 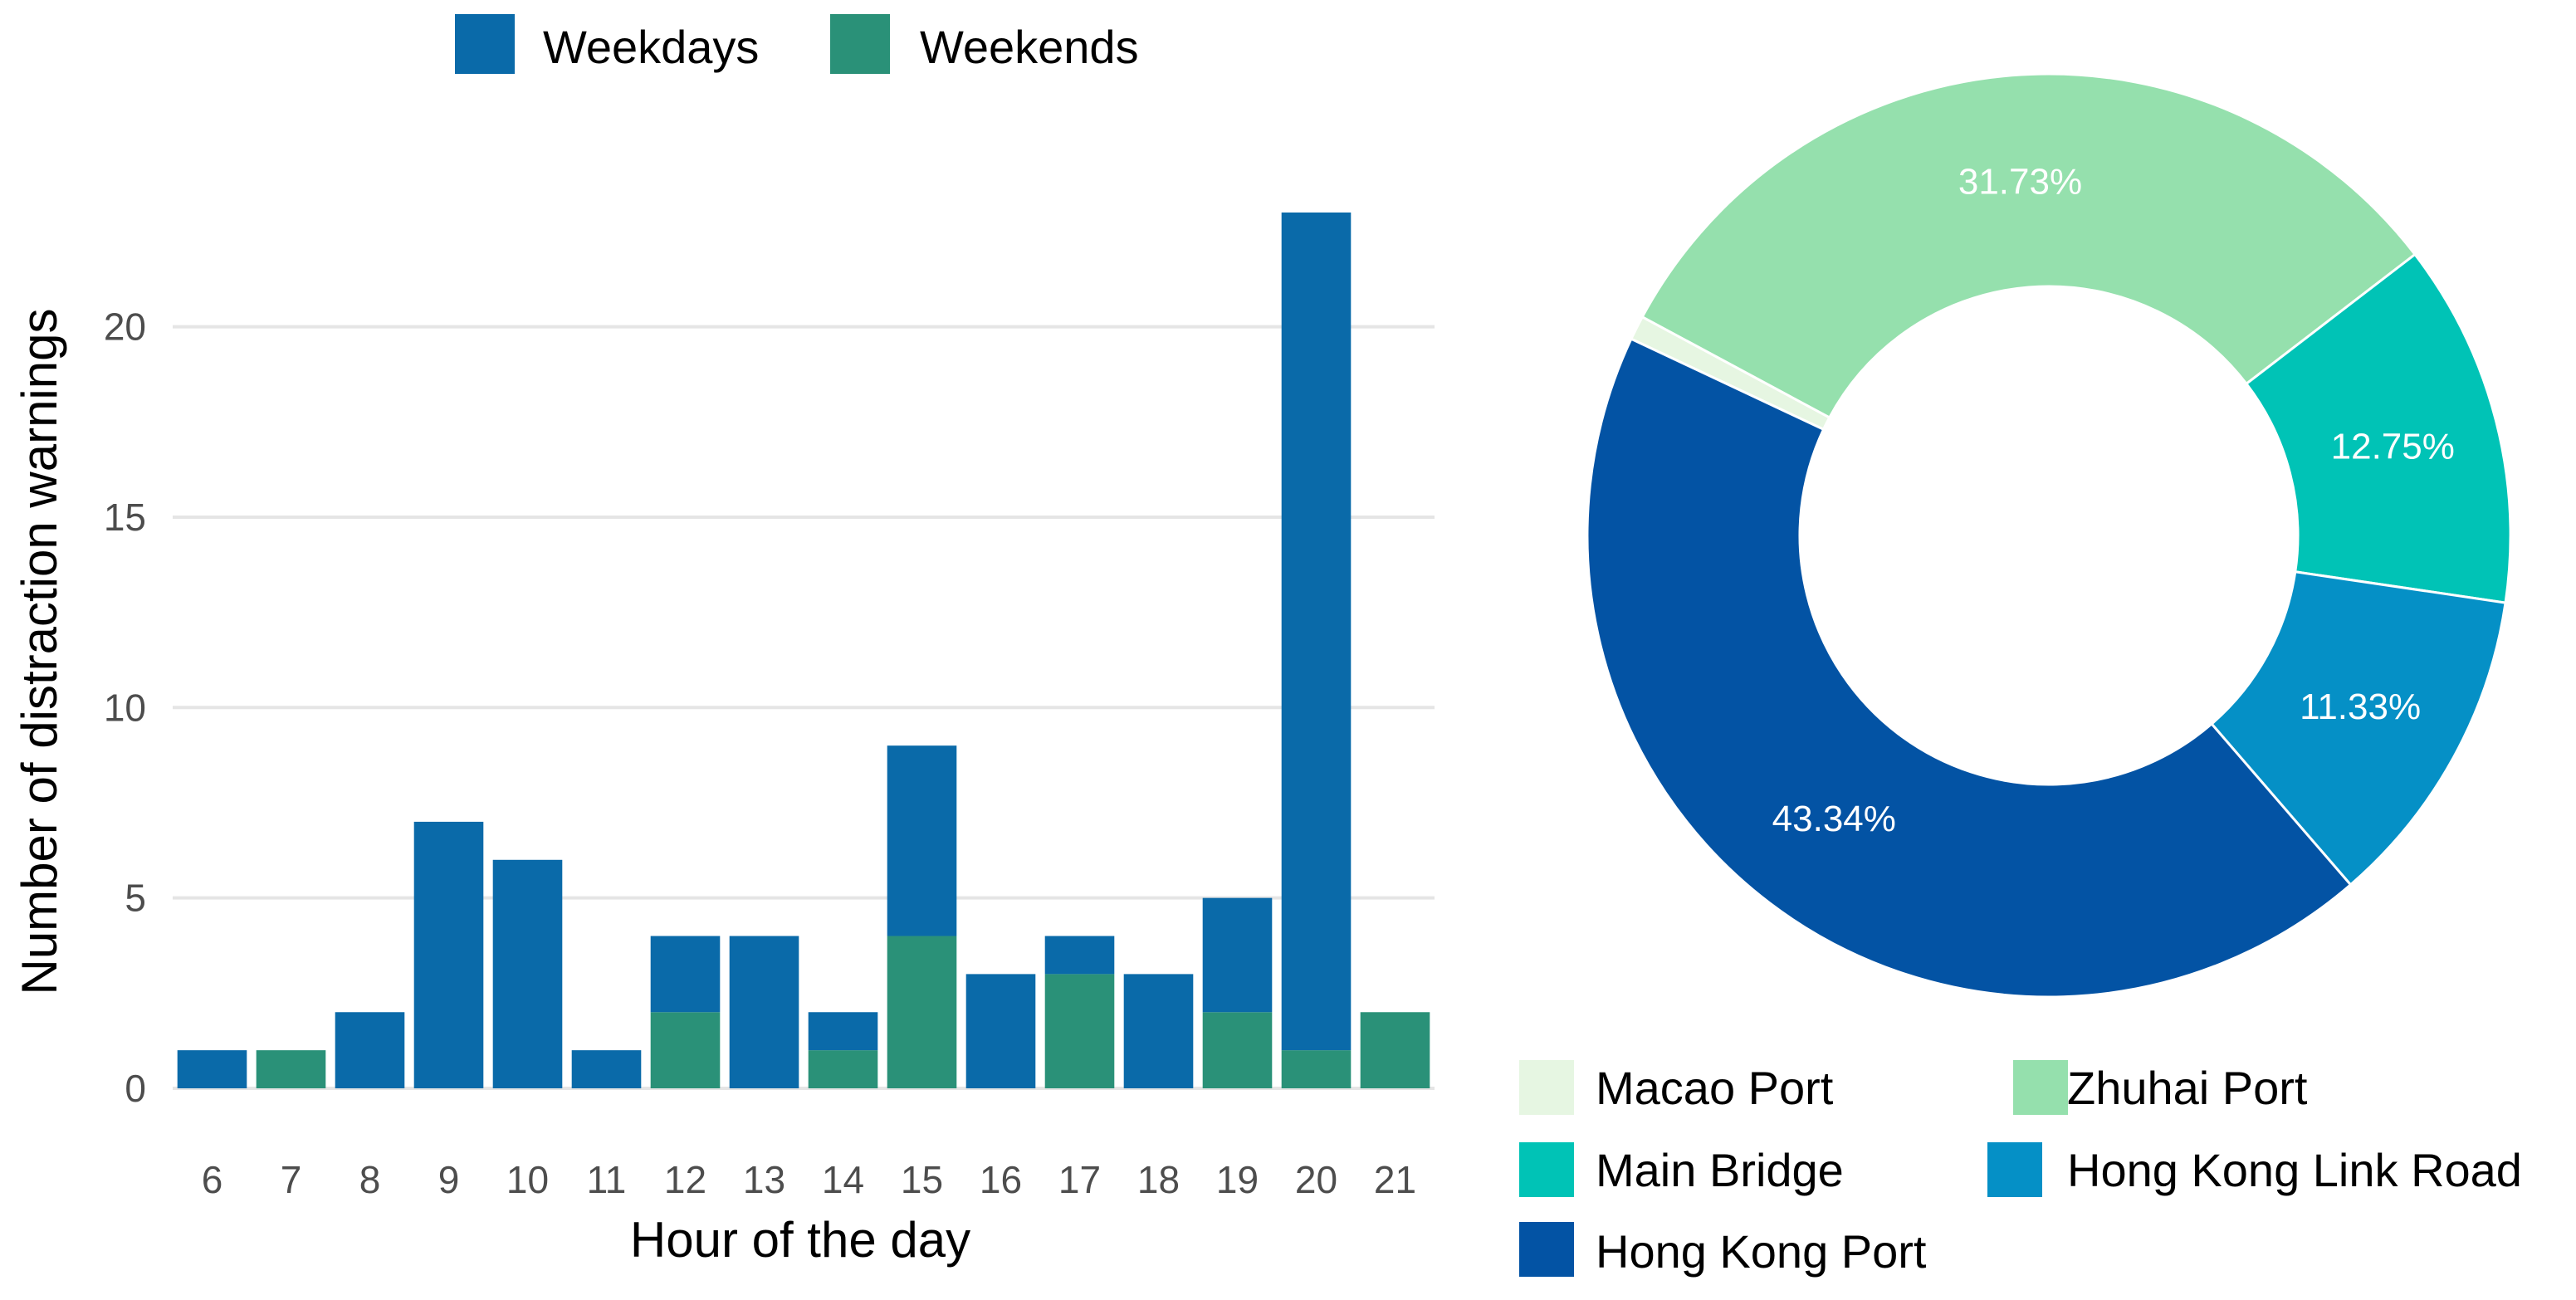 What do you see at coordinates (809, 1179) in the screenshot?
I see `bar-x-ticks: 6 7 8 9 10 11 12 13 14 15 16 17 18 19 20 21` at bounding box center [809, 1179].